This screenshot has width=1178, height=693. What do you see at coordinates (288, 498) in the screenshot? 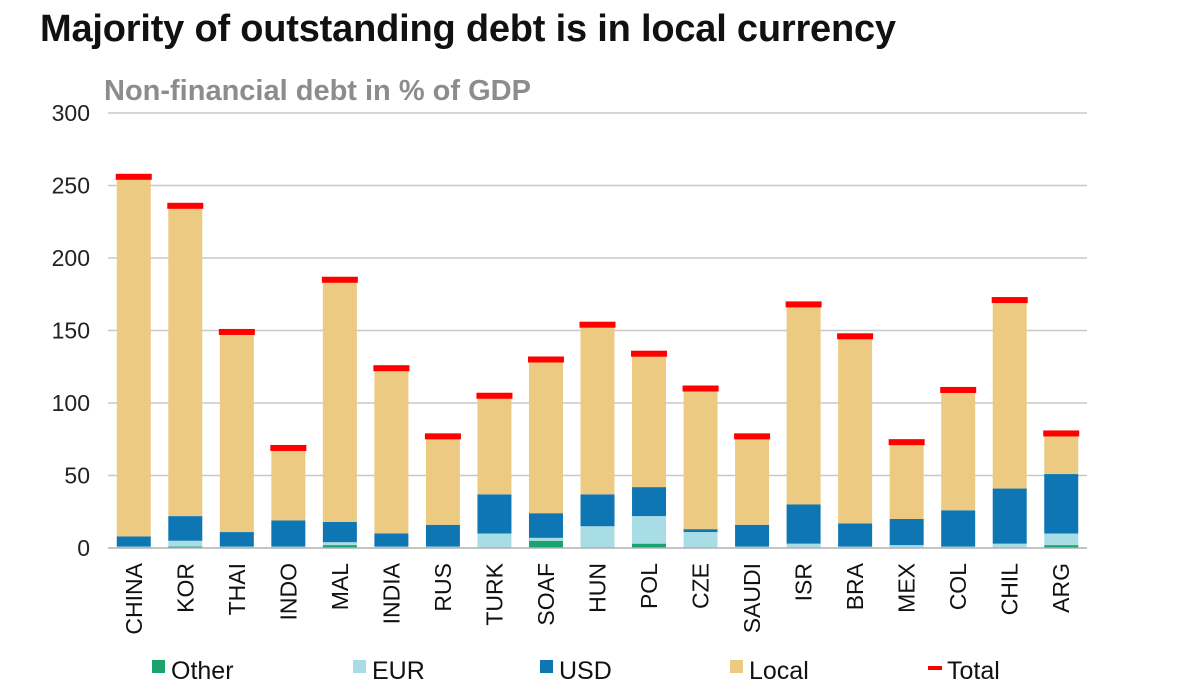
I see `bar-group-indo` at bounding box center [288, 498].